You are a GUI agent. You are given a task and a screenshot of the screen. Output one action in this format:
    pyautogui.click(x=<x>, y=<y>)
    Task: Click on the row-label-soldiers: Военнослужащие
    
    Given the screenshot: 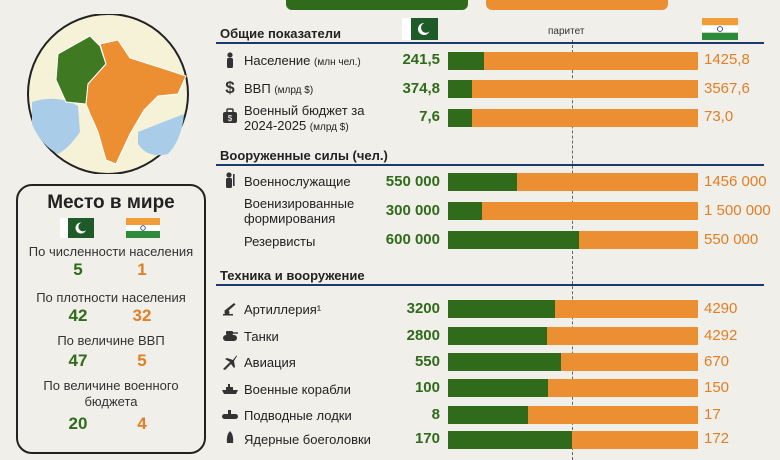 What is the action you would take?
    pyautogui.click(x=297, y=181)
    